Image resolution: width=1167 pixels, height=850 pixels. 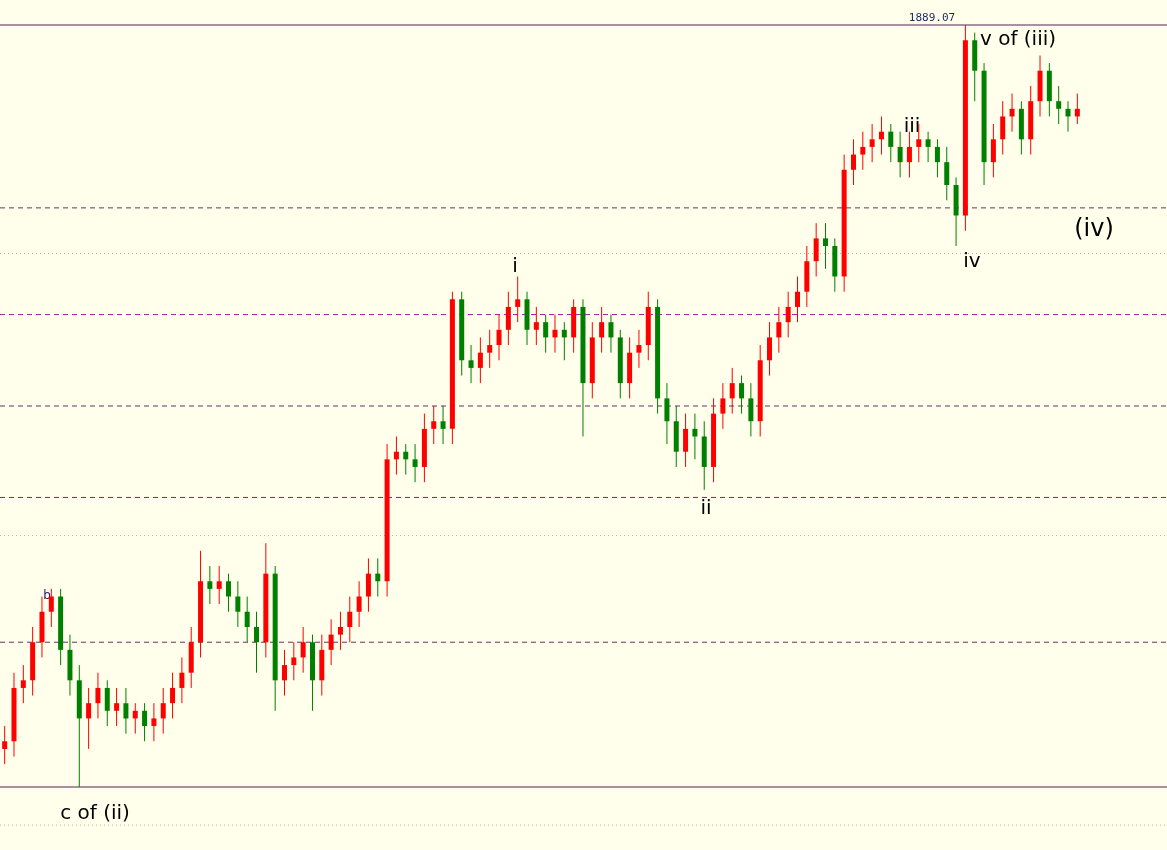 What do you see at coordinates (95, 812) in the screenshot?
I see `text: c of (ii)` at bounding box center [95, 812].